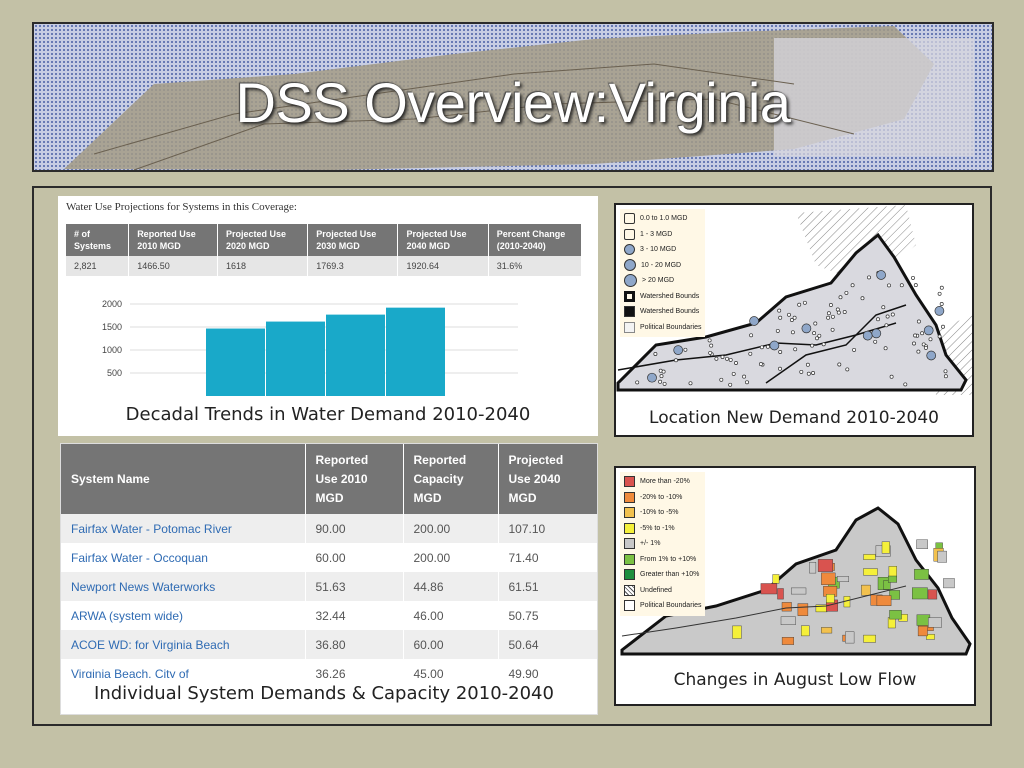 This screenshot has width=1024, height=768. I want to click on legend-label: -10% to -5%, so click(659, 513).